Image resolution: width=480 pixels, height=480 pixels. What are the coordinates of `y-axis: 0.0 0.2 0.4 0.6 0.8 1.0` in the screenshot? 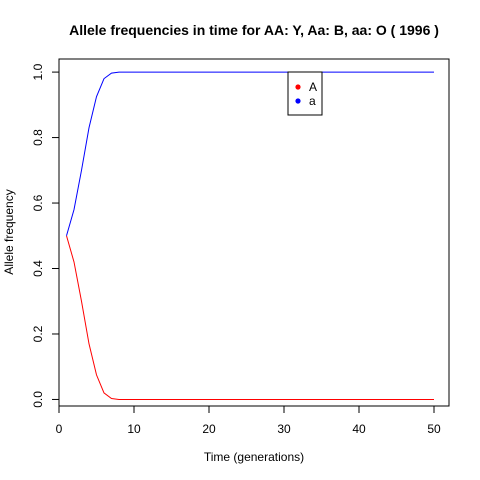 It's located at (45, 235).